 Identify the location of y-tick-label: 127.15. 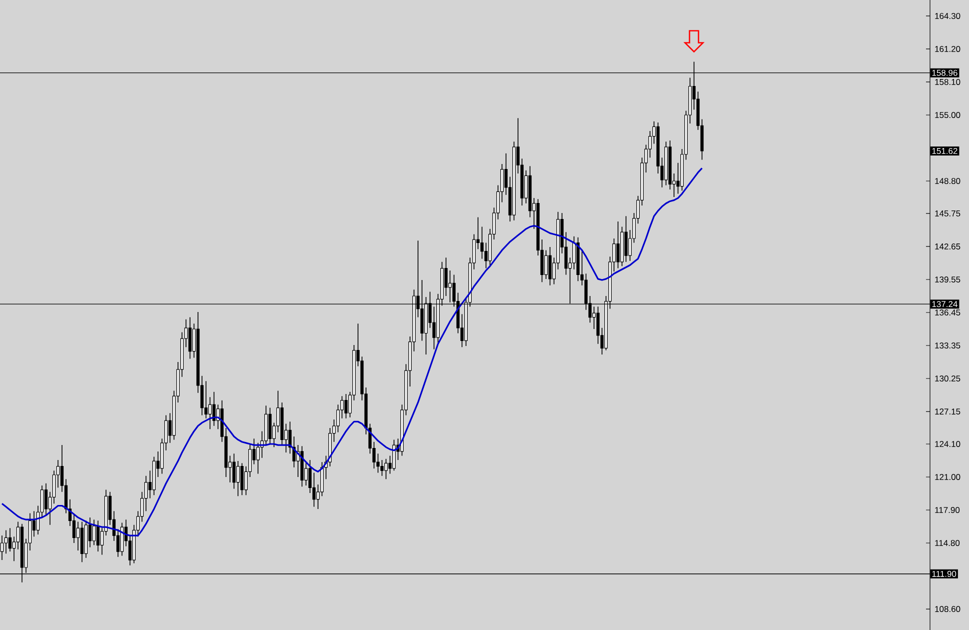
(947, 411).